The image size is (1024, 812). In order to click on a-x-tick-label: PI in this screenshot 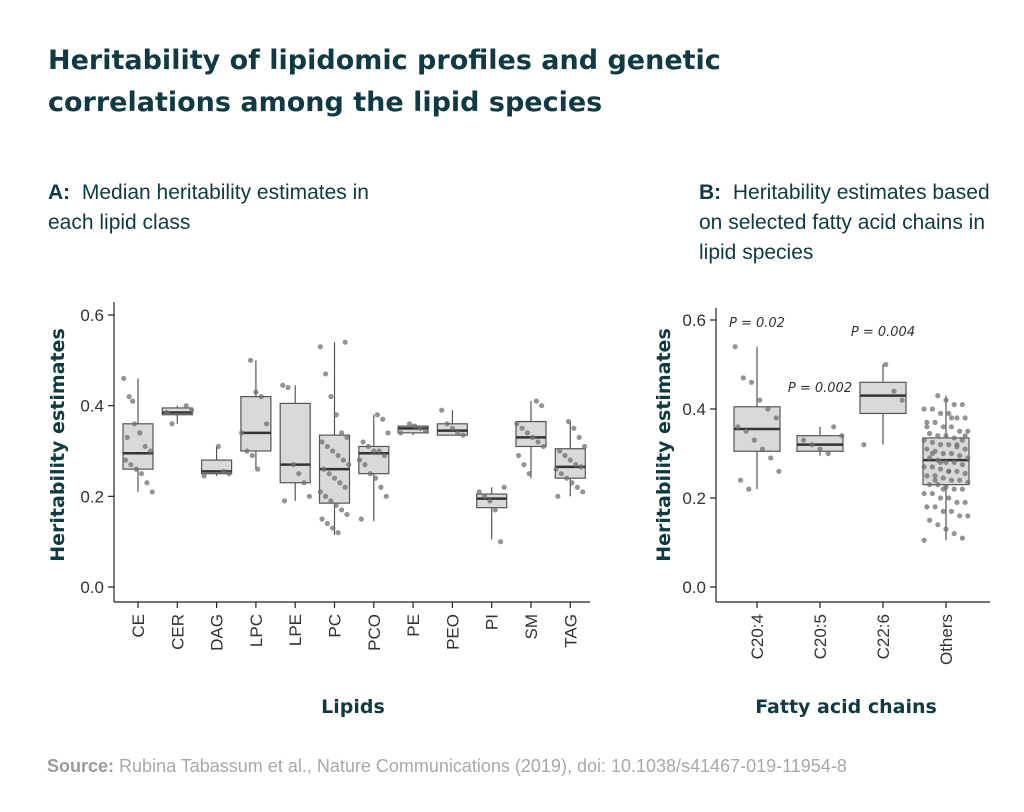, I will do `click(492, 622)`.